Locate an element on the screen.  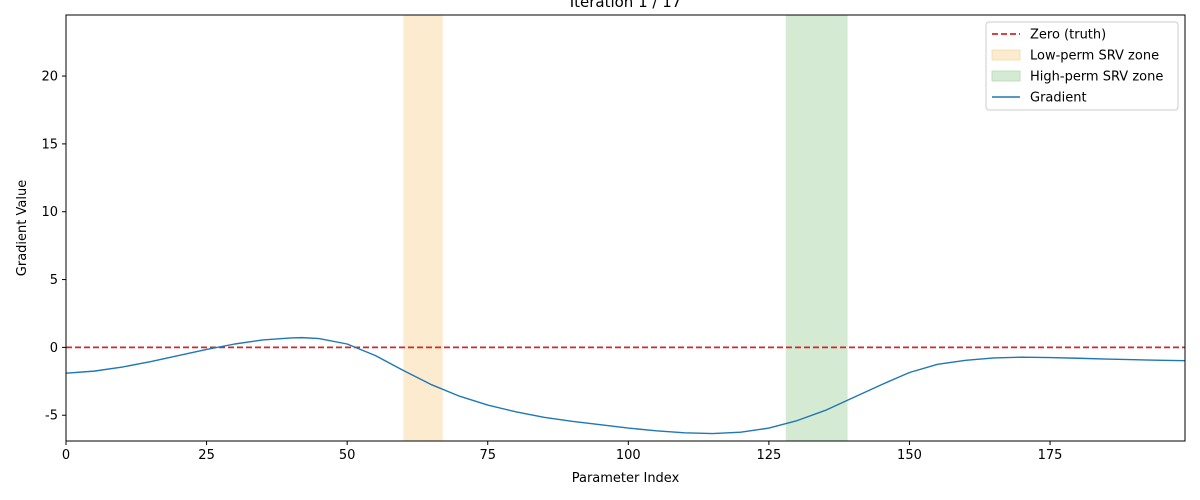
y-axis-label: Gradient Value is located at coordinates (22, 228).